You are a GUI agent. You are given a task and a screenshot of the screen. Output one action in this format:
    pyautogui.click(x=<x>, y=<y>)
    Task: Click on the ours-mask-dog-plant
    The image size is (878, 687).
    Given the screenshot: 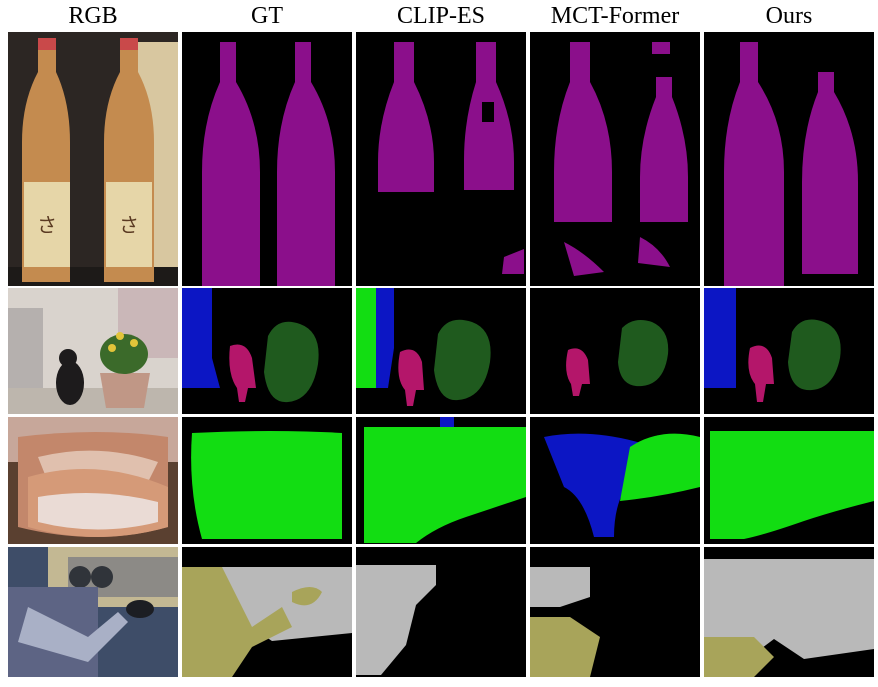 What is the action you would take?
    pyautogui.click(x=789, y=351)
    